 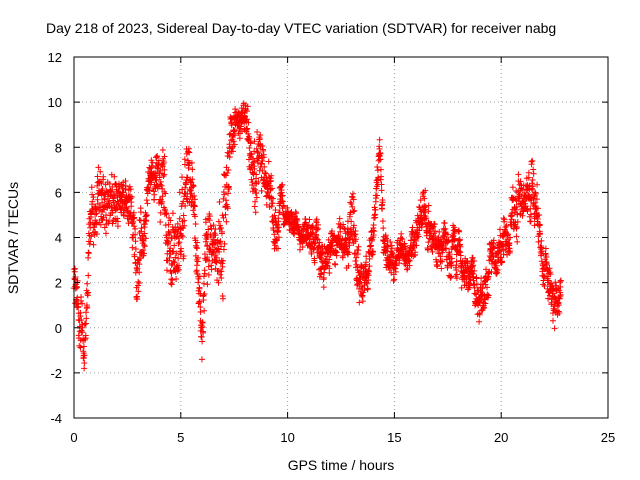 What do you see at coordinates (394, 437) in the screenshot?
I see `x-tick-label: 15` at bounding box center [394, 437].